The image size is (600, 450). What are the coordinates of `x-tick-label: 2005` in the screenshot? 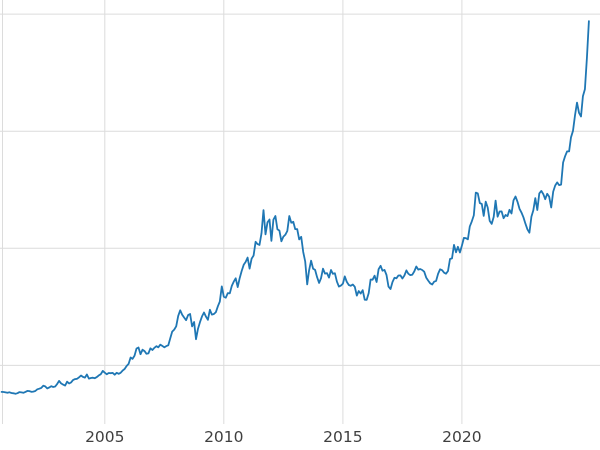 It's located at (104, 437).